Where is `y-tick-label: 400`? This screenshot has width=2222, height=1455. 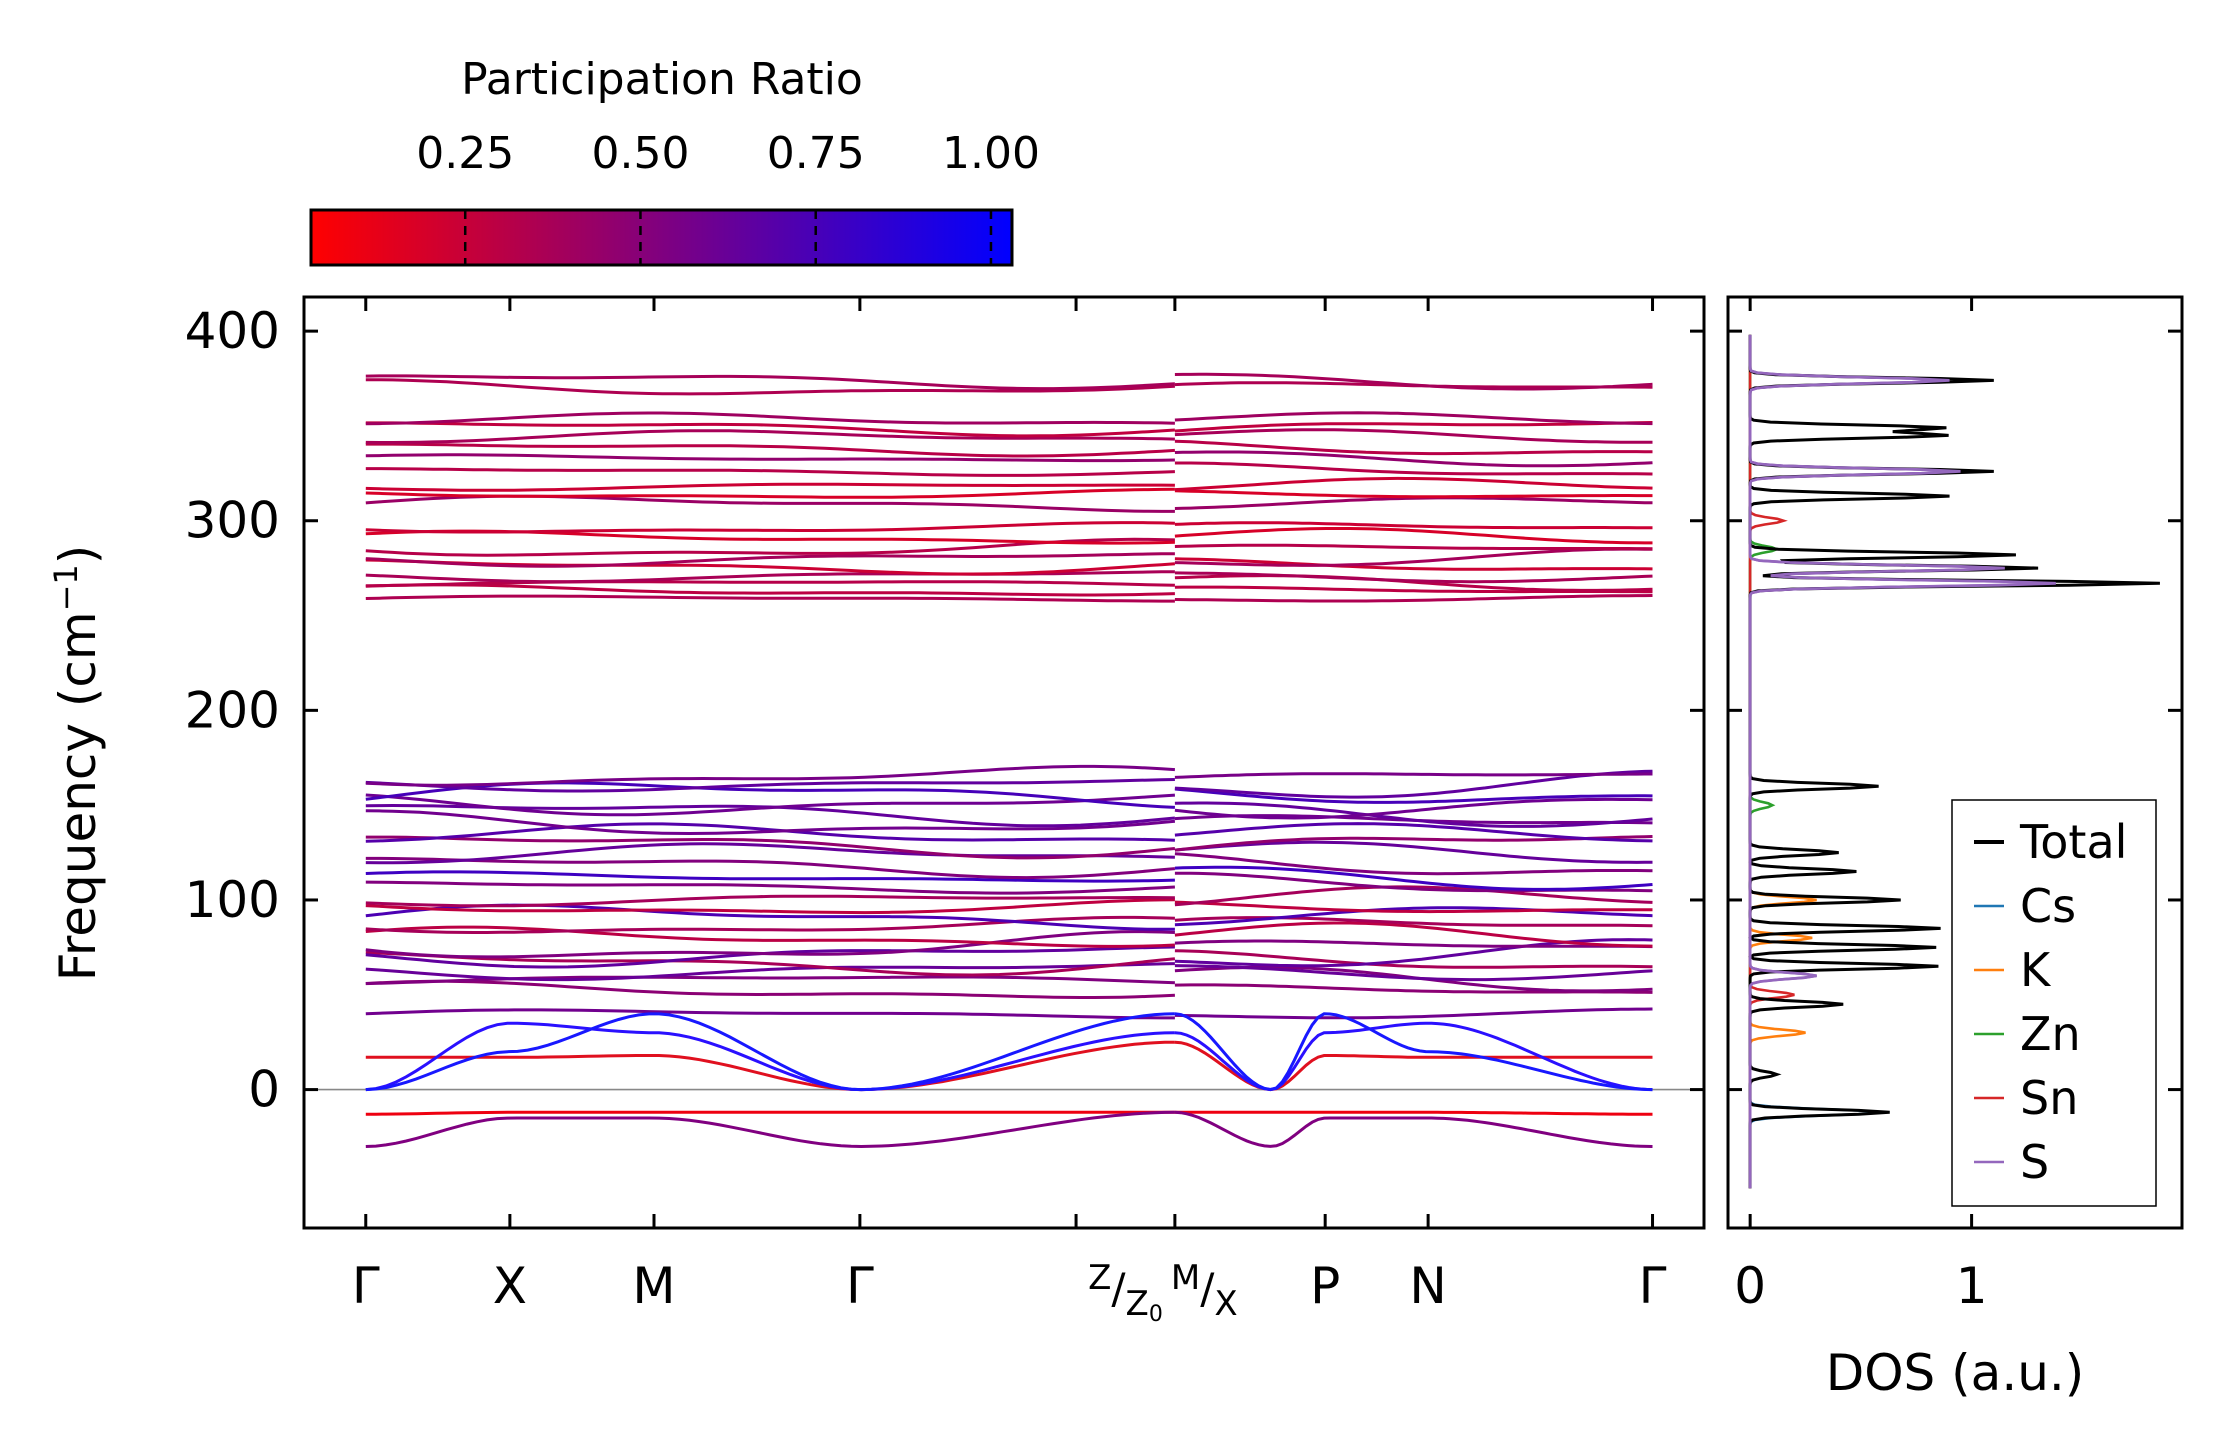 y-tick-label: 400 is located at coordinates (232, 331).